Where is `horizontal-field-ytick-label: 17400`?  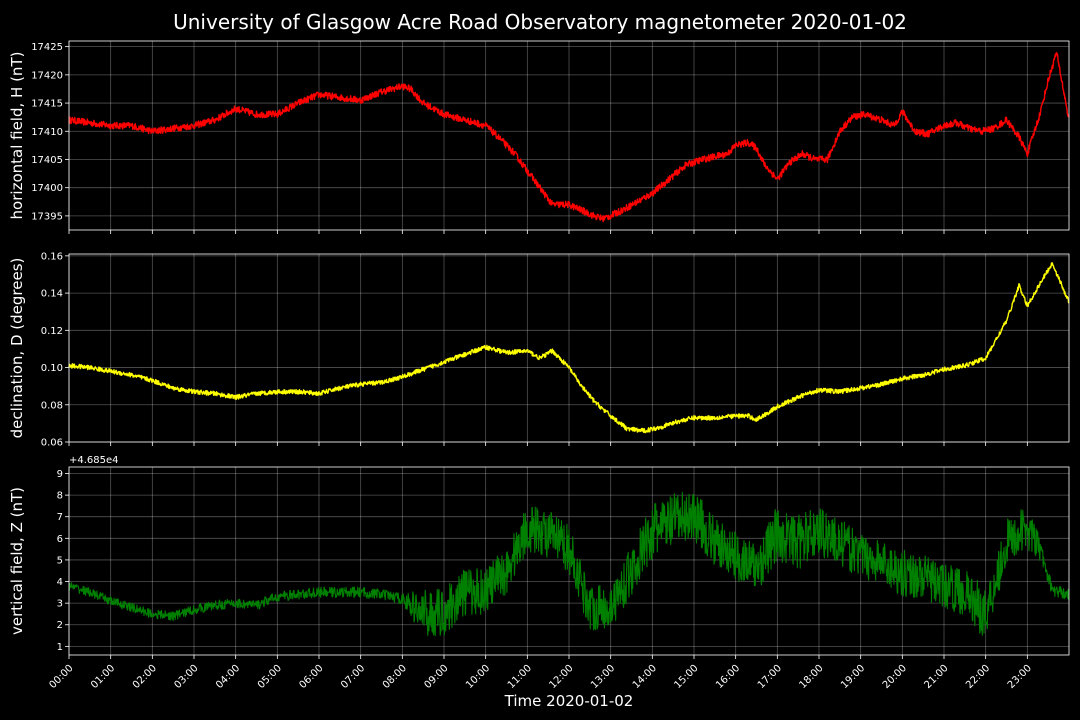 horizontal-field-ytick-label: 17400 is located at coordinates (47, 188).